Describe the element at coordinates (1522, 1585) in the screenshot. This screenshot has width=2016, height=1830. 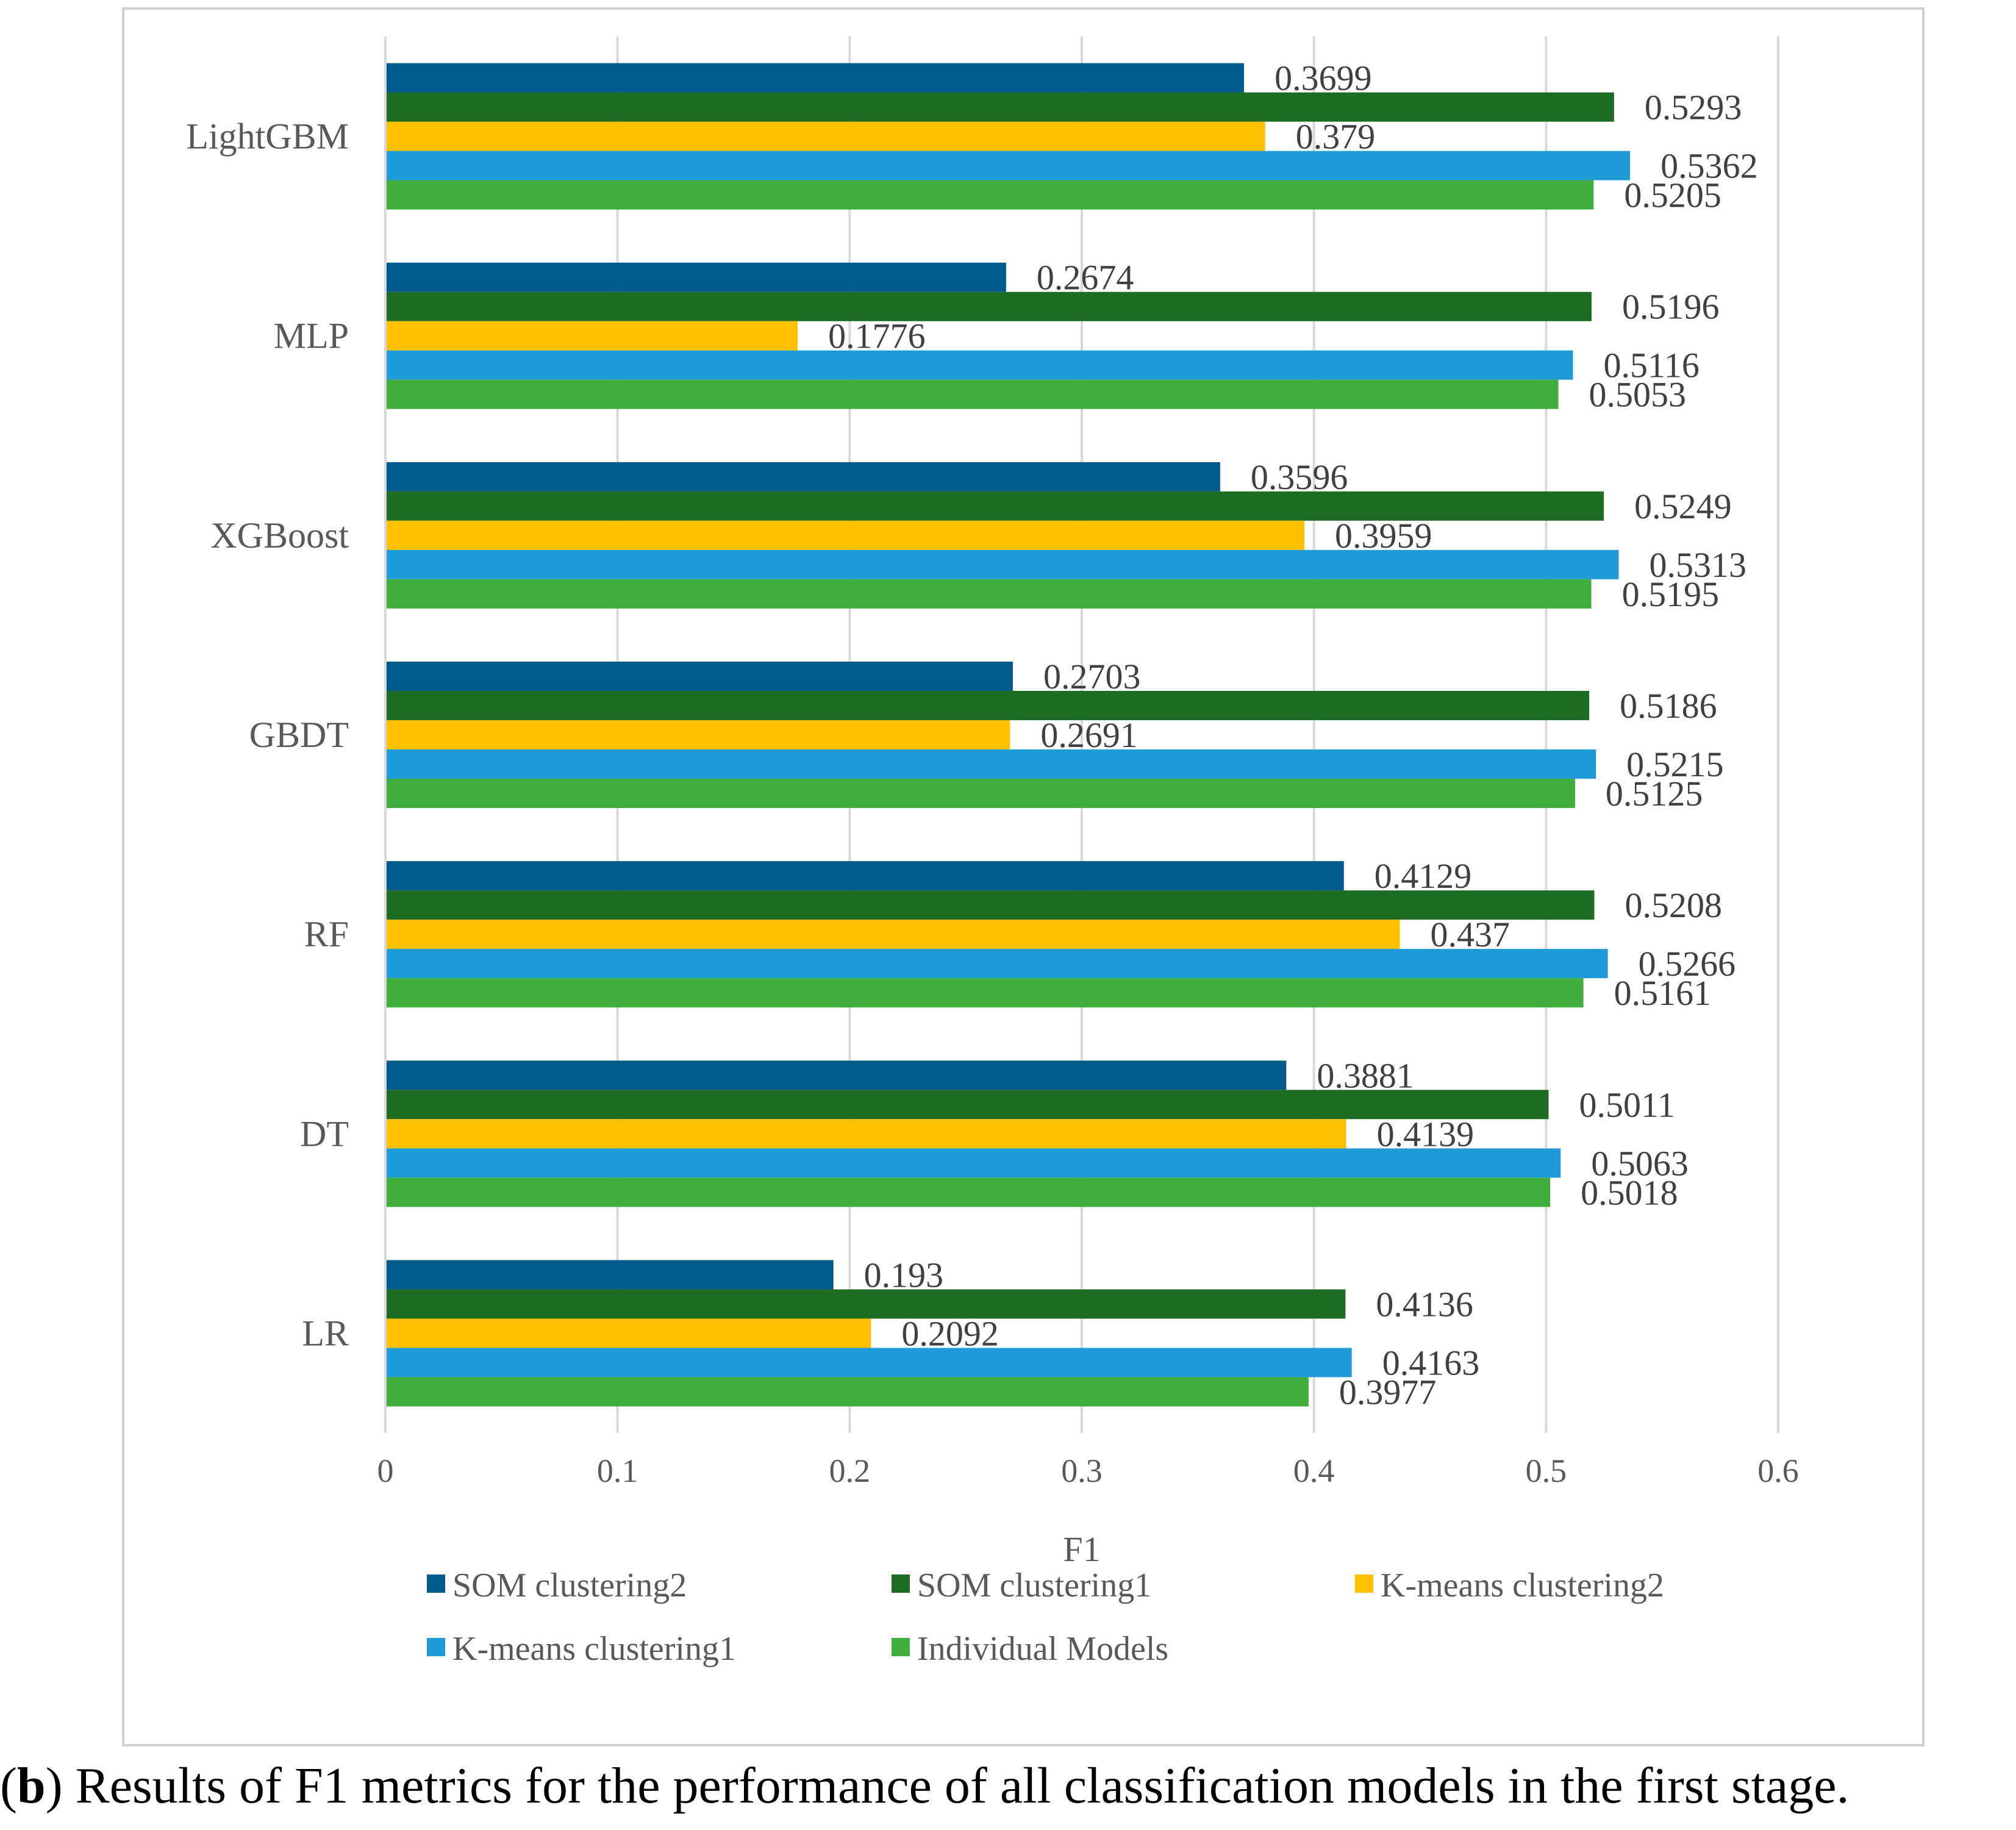
I see `legend-label-2: K-means clustering2` at that location.